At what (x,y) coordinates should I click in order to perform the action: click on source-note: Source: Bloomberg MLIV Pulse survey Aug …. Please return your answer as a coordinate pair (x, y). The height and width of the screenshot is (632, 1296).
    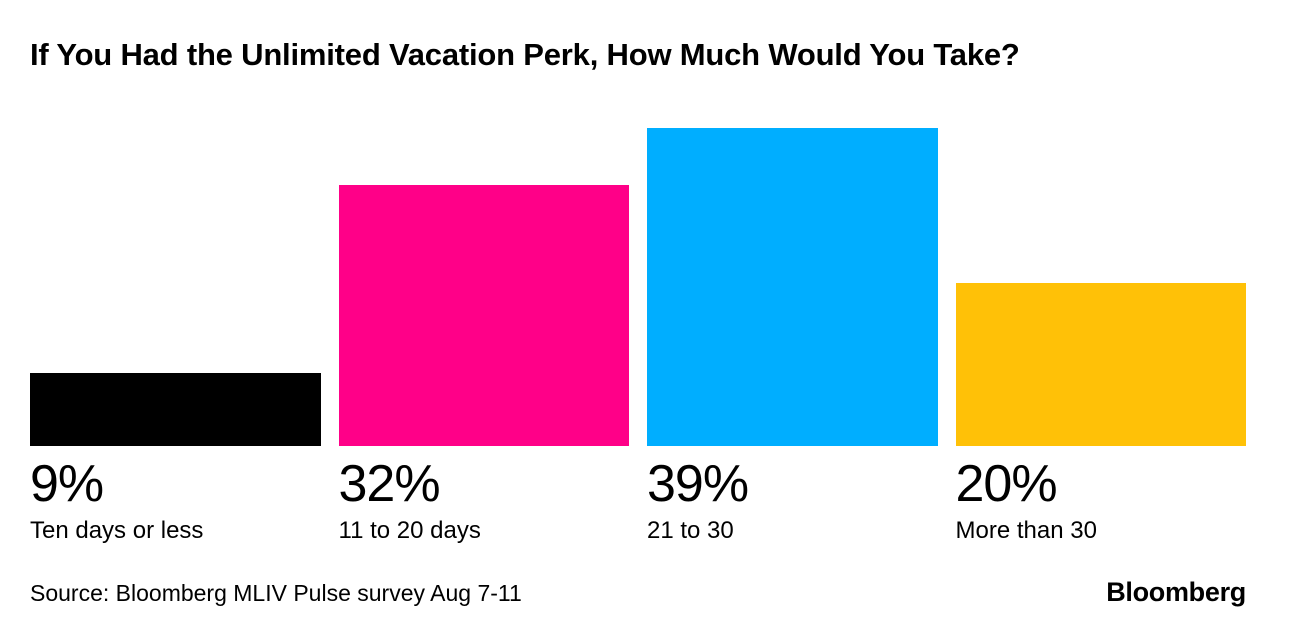
    Looking at the image, I should click on (276, 593).